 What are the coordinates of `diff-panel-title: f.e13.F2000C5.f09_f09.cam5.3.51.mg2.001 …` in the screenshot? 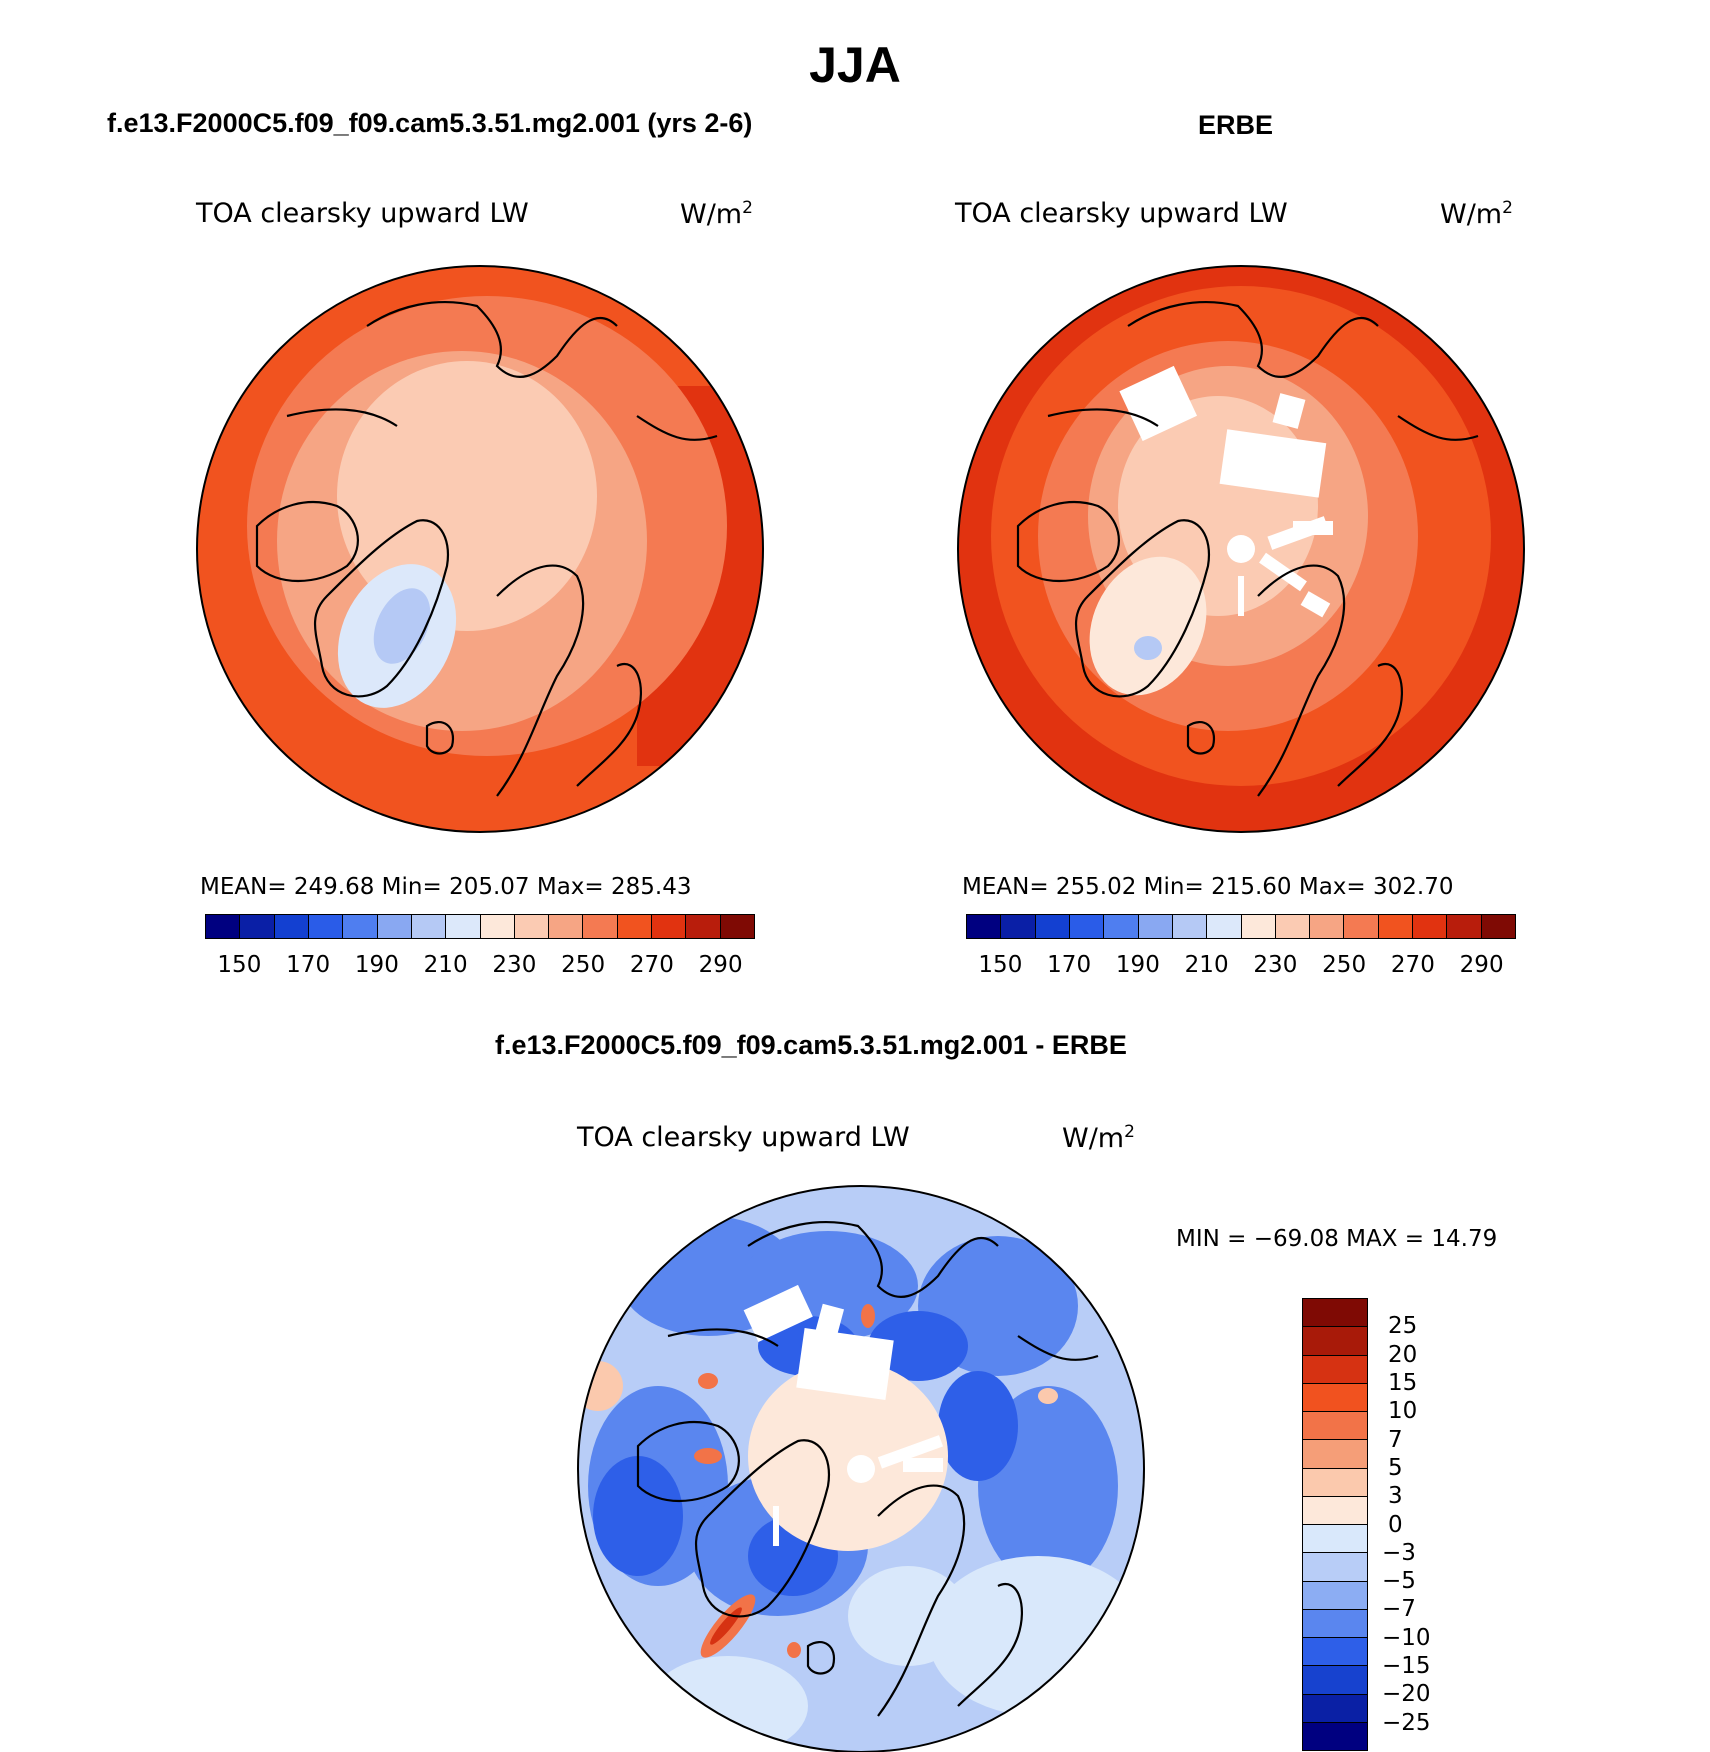 It's located at (811, 1045).